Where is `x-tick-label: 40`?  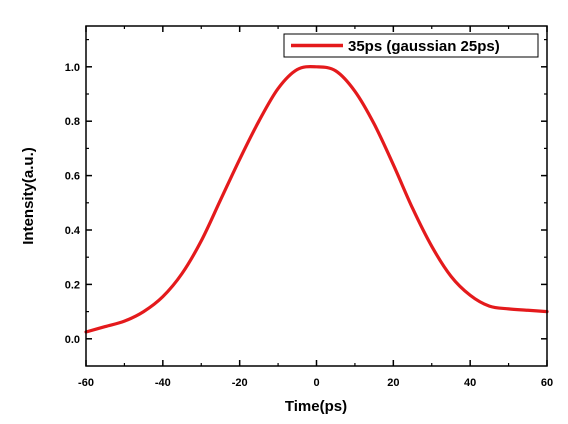 x-tick-label: 40 is located at coordinates (470, 383).